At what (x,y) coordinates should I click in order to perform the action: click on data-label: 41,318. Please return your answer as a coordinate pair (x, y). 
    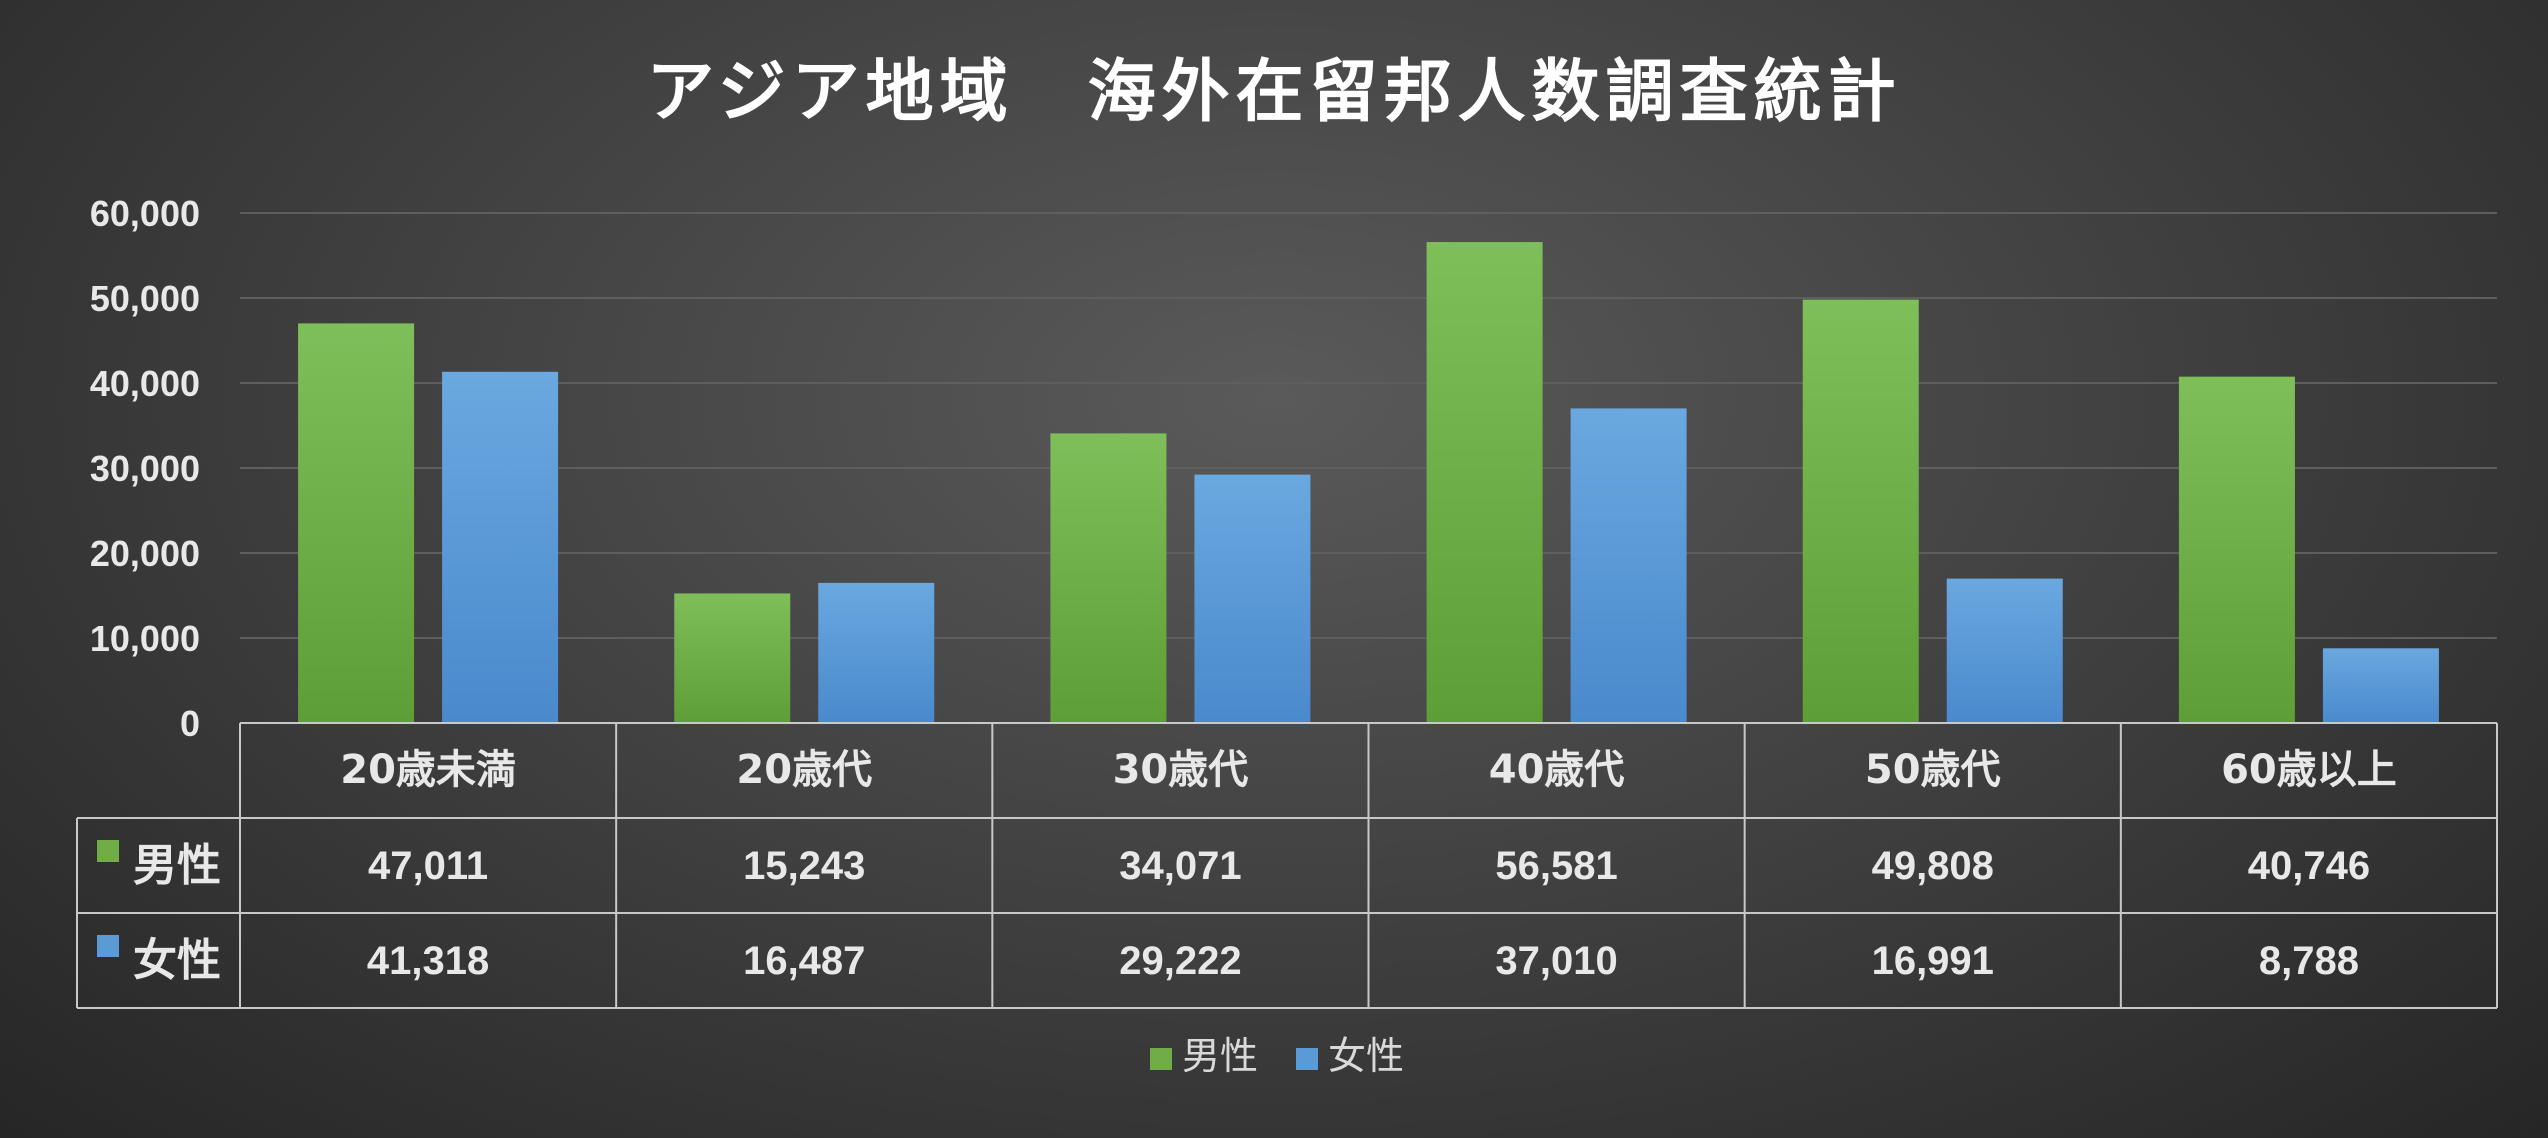
    Looking at the image, I should click on (428, 961).